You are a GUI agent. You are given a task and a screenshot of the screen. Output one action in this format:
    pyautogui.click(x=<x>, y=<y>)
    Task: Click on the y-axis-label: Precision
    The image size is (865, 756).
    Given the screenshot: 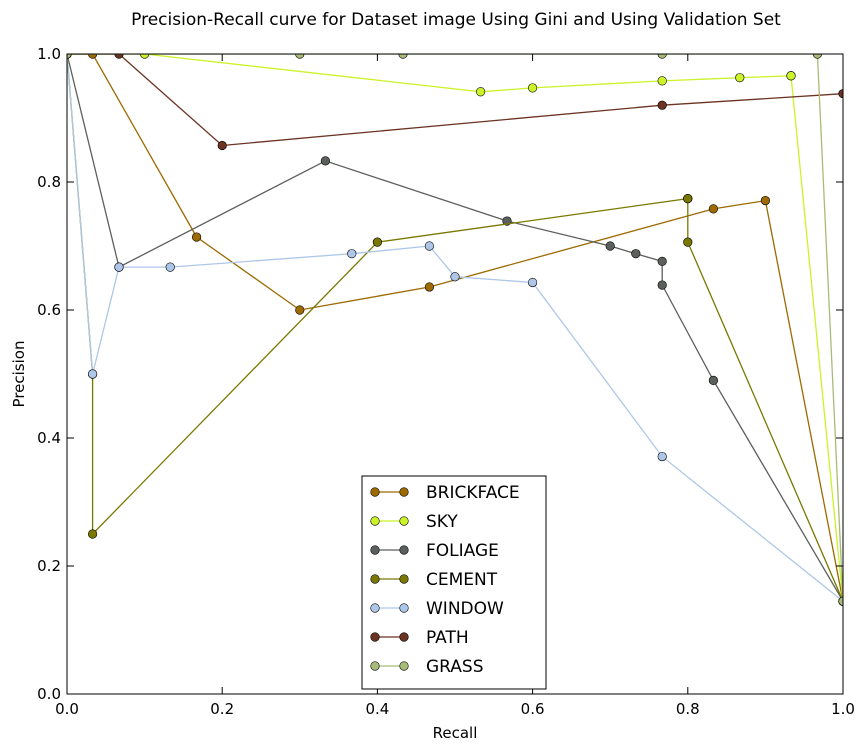 What is the action you would take?
    pyautogui.click(x=19, y=374)
    